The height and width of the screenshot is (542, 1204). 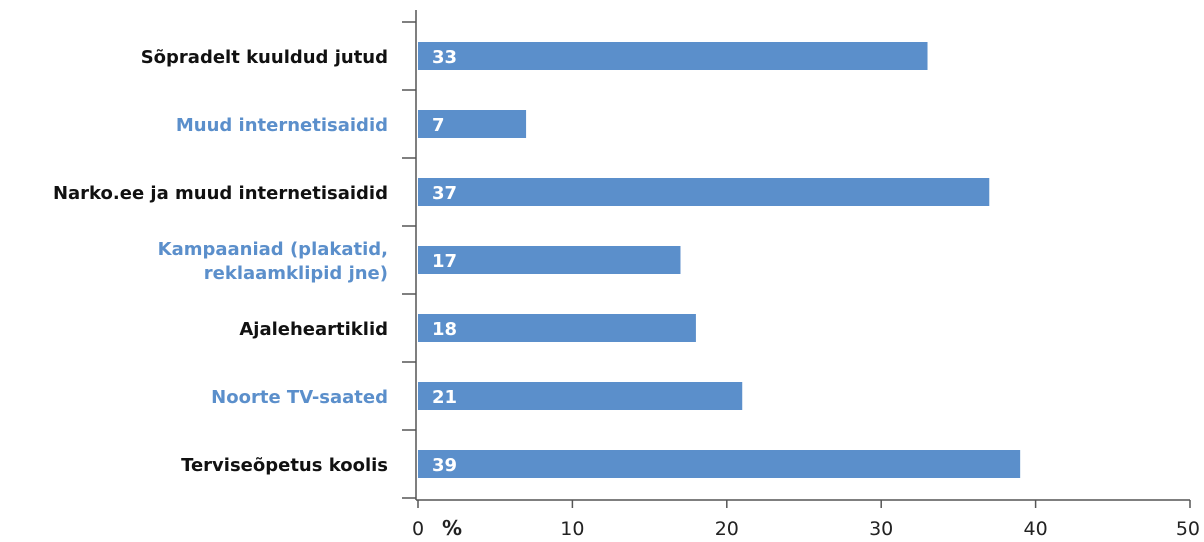 I want to click on category-label-line: Narko.ee ja muud internetisaidid, so click(x=220, y=193).